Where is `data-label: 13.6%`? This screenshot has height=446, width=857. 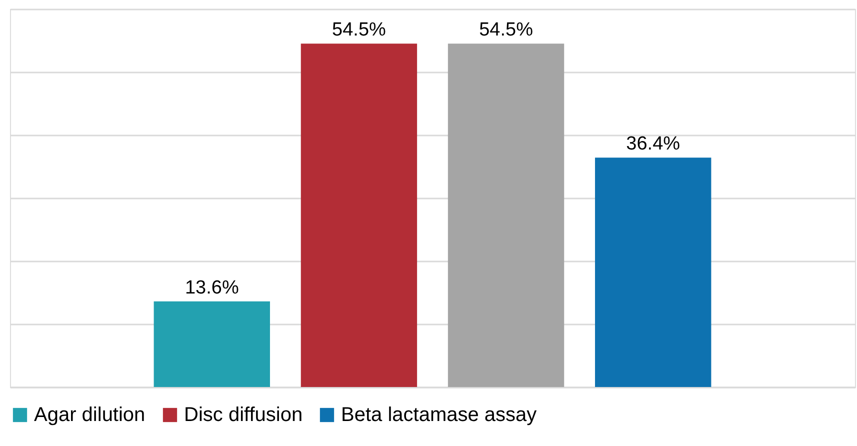 data-label: 13.6% is located at coordinates (211, 287).